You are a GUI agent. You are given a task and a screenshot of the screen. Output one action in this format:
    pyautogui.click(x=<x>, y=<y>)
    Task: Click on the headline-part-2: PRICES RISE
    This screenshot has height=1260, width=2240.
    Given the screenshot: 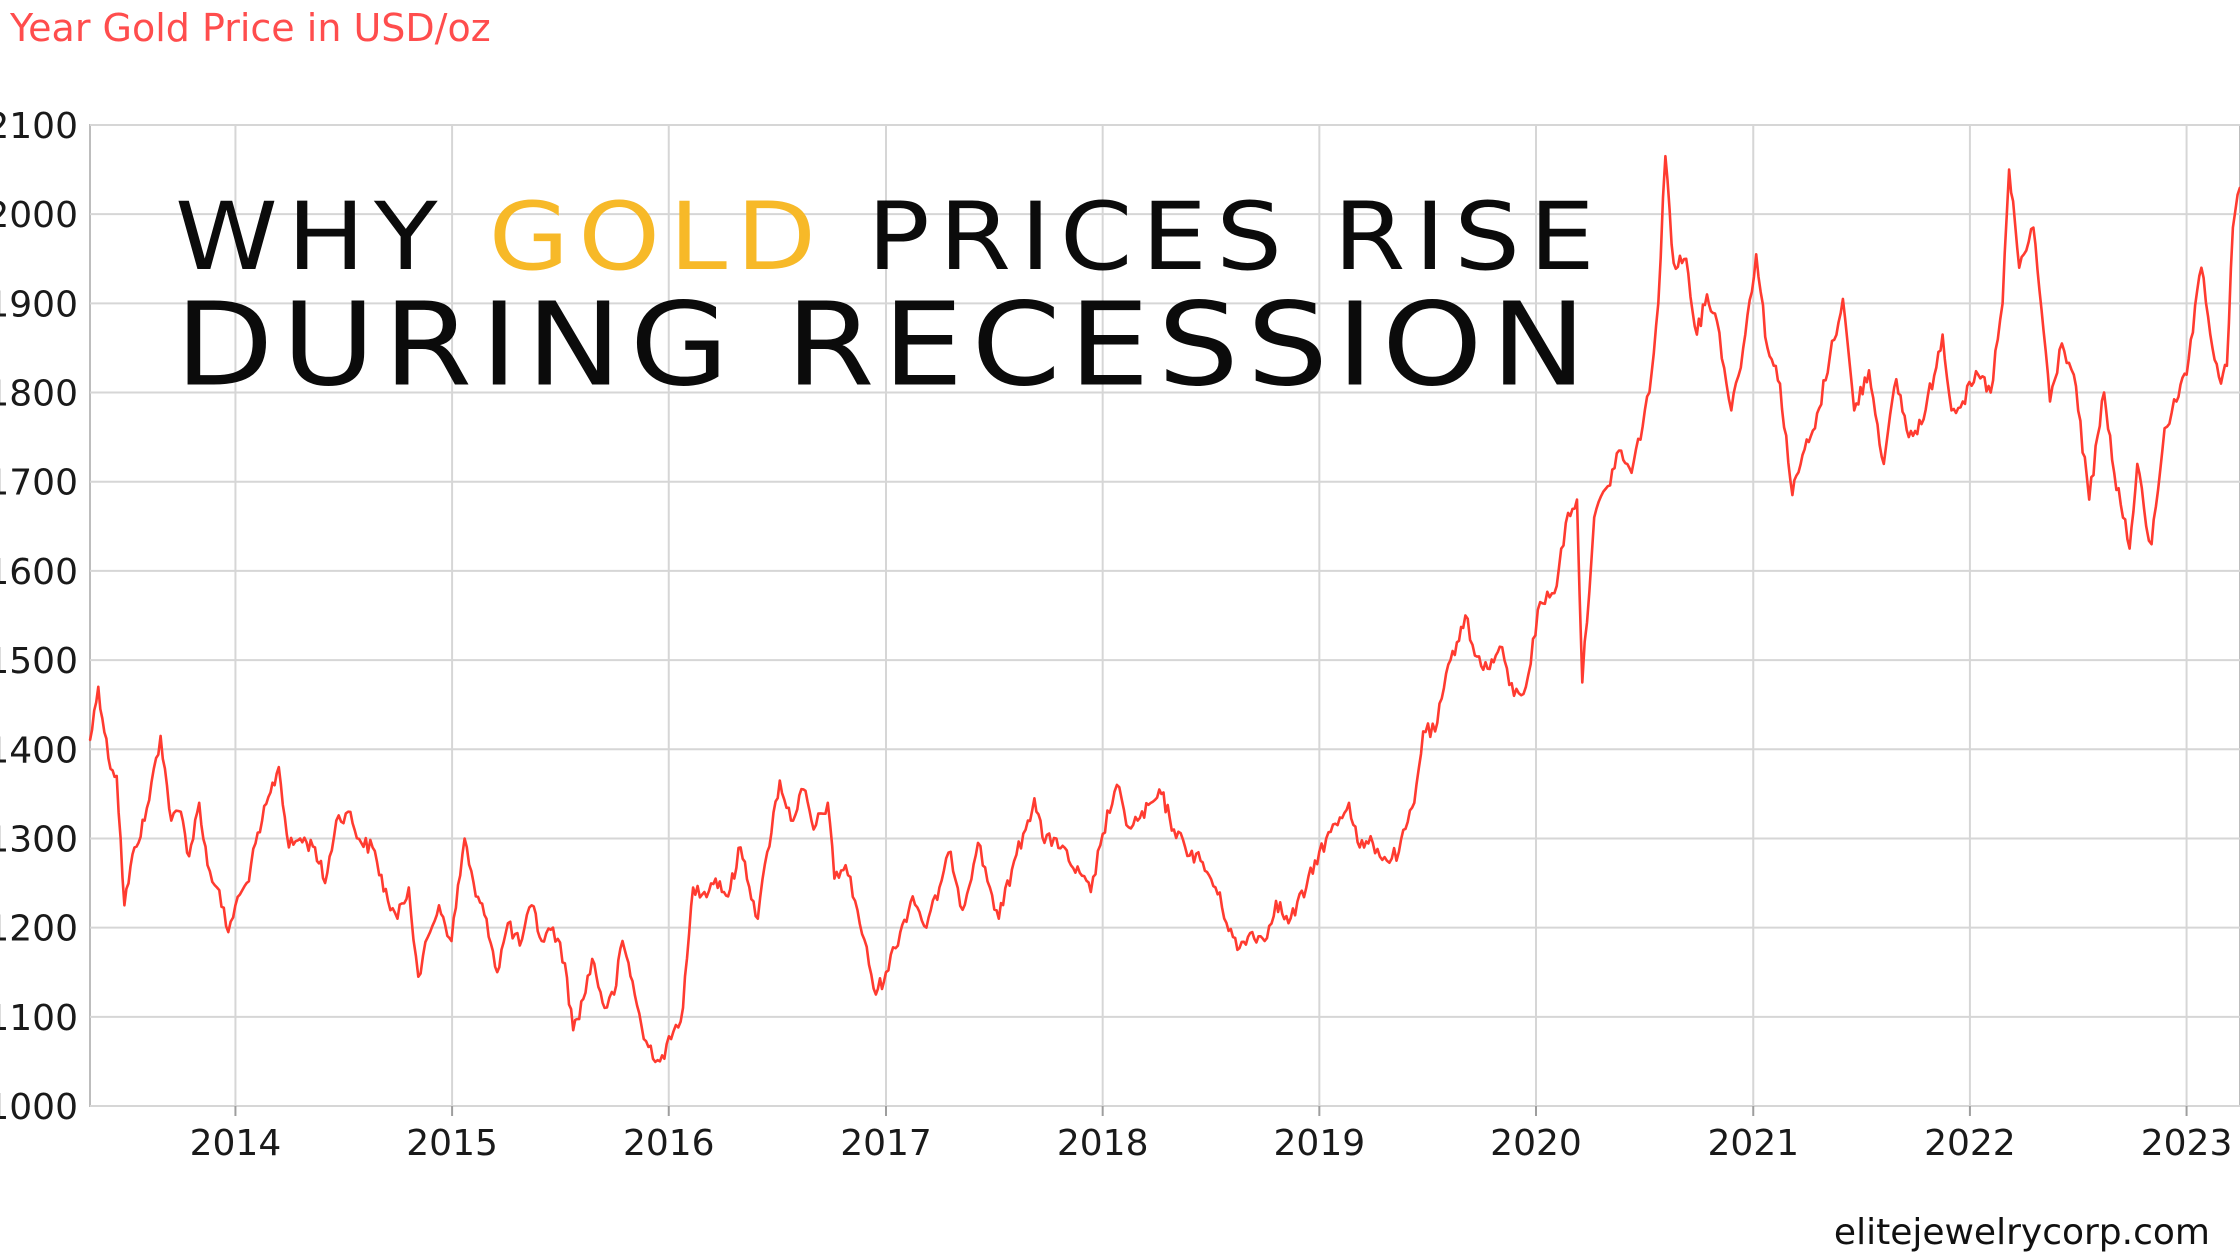 What is the action you would take?
    pyautogui.click(x=1214, y=236)
    